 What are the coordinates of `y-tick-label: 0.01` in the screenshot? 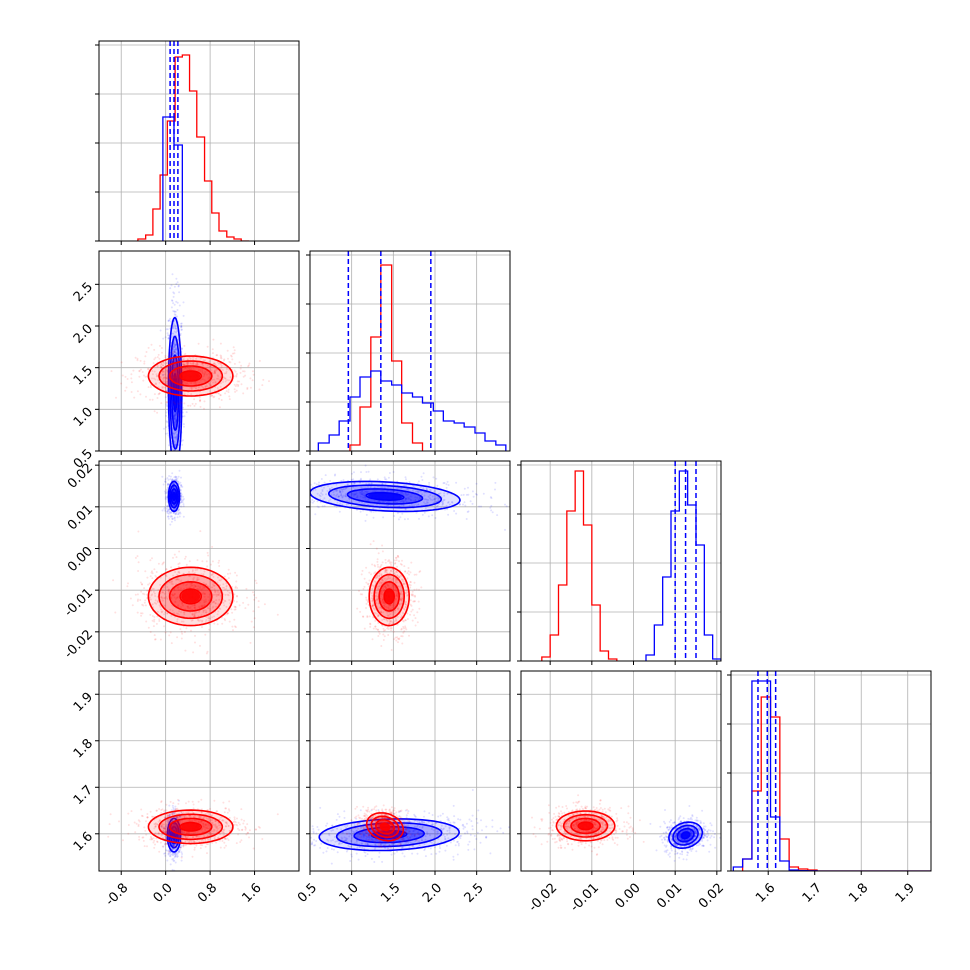 It's located at (80, 517).